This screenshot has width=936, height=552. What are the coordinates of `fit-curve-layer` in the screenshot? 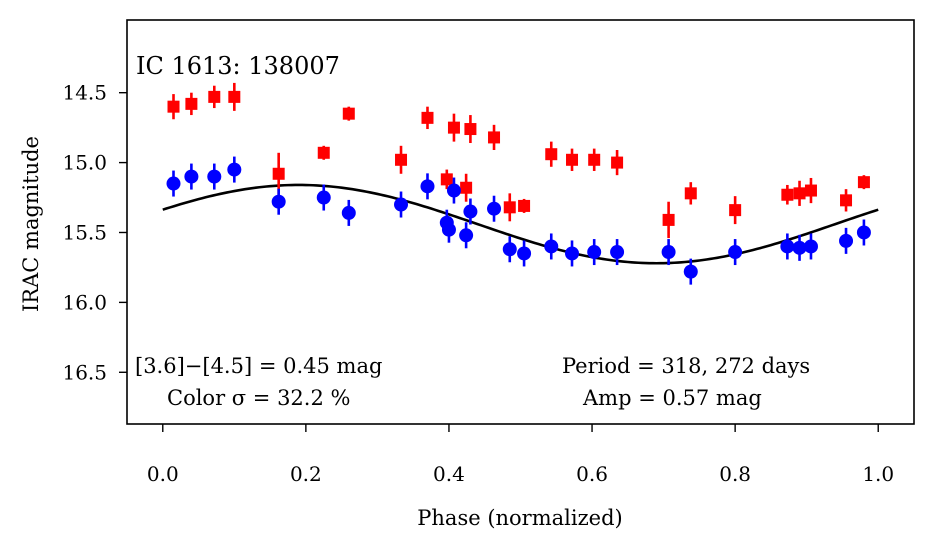 It's located at (520, 224).